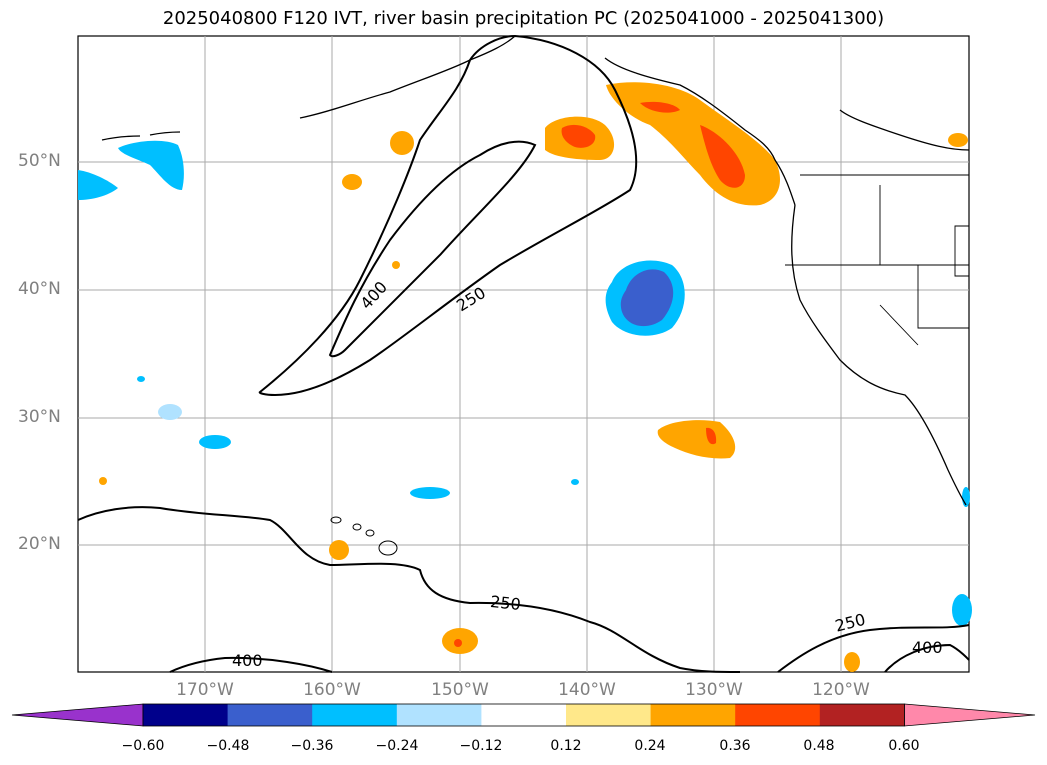  I want to click on lat-label: 20°N, so click(39, 544).